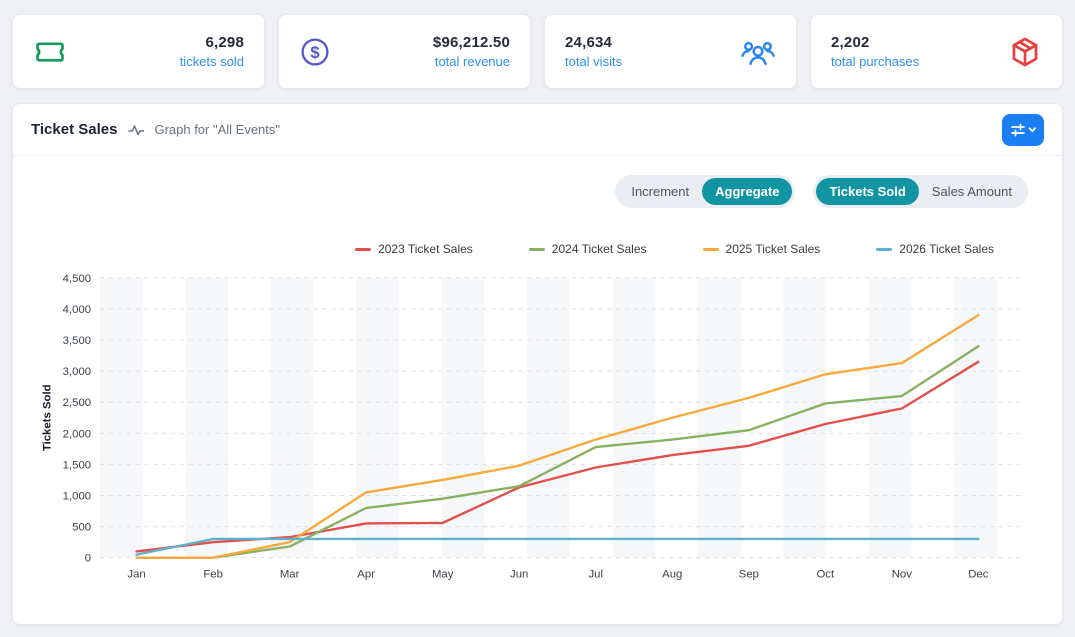 This screenshot has height=637, width=1075. What do you see at coordinates (936, 51) in the screenshot?
I see `stat-card-total-purchases: 2,202 total purchases` at bounding box center [936, 51].